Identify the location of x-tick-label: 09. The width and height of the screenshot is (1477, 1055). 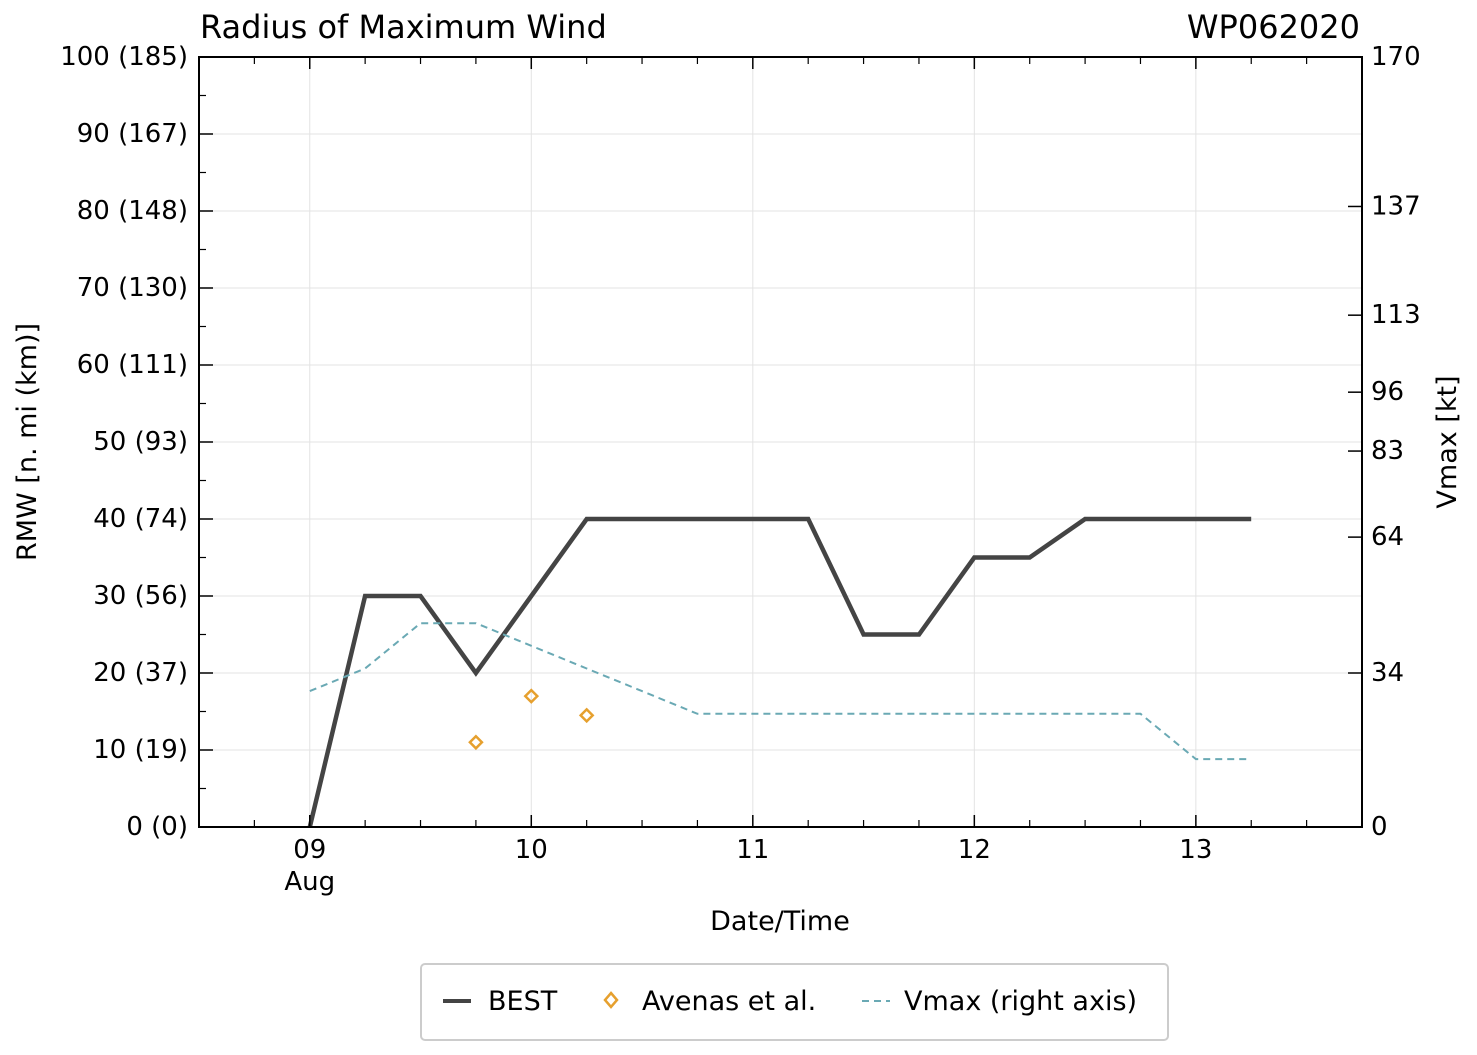
(309, 850).